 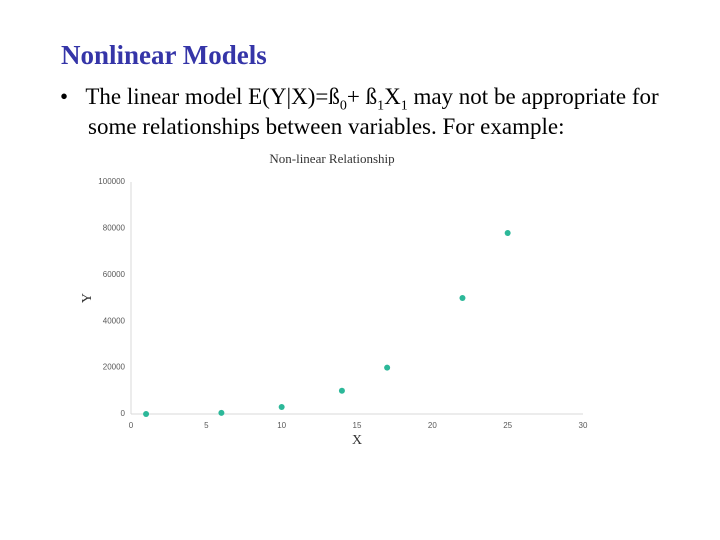 I want to click on y-tick-label: 20000, so click(x=114, y=367).